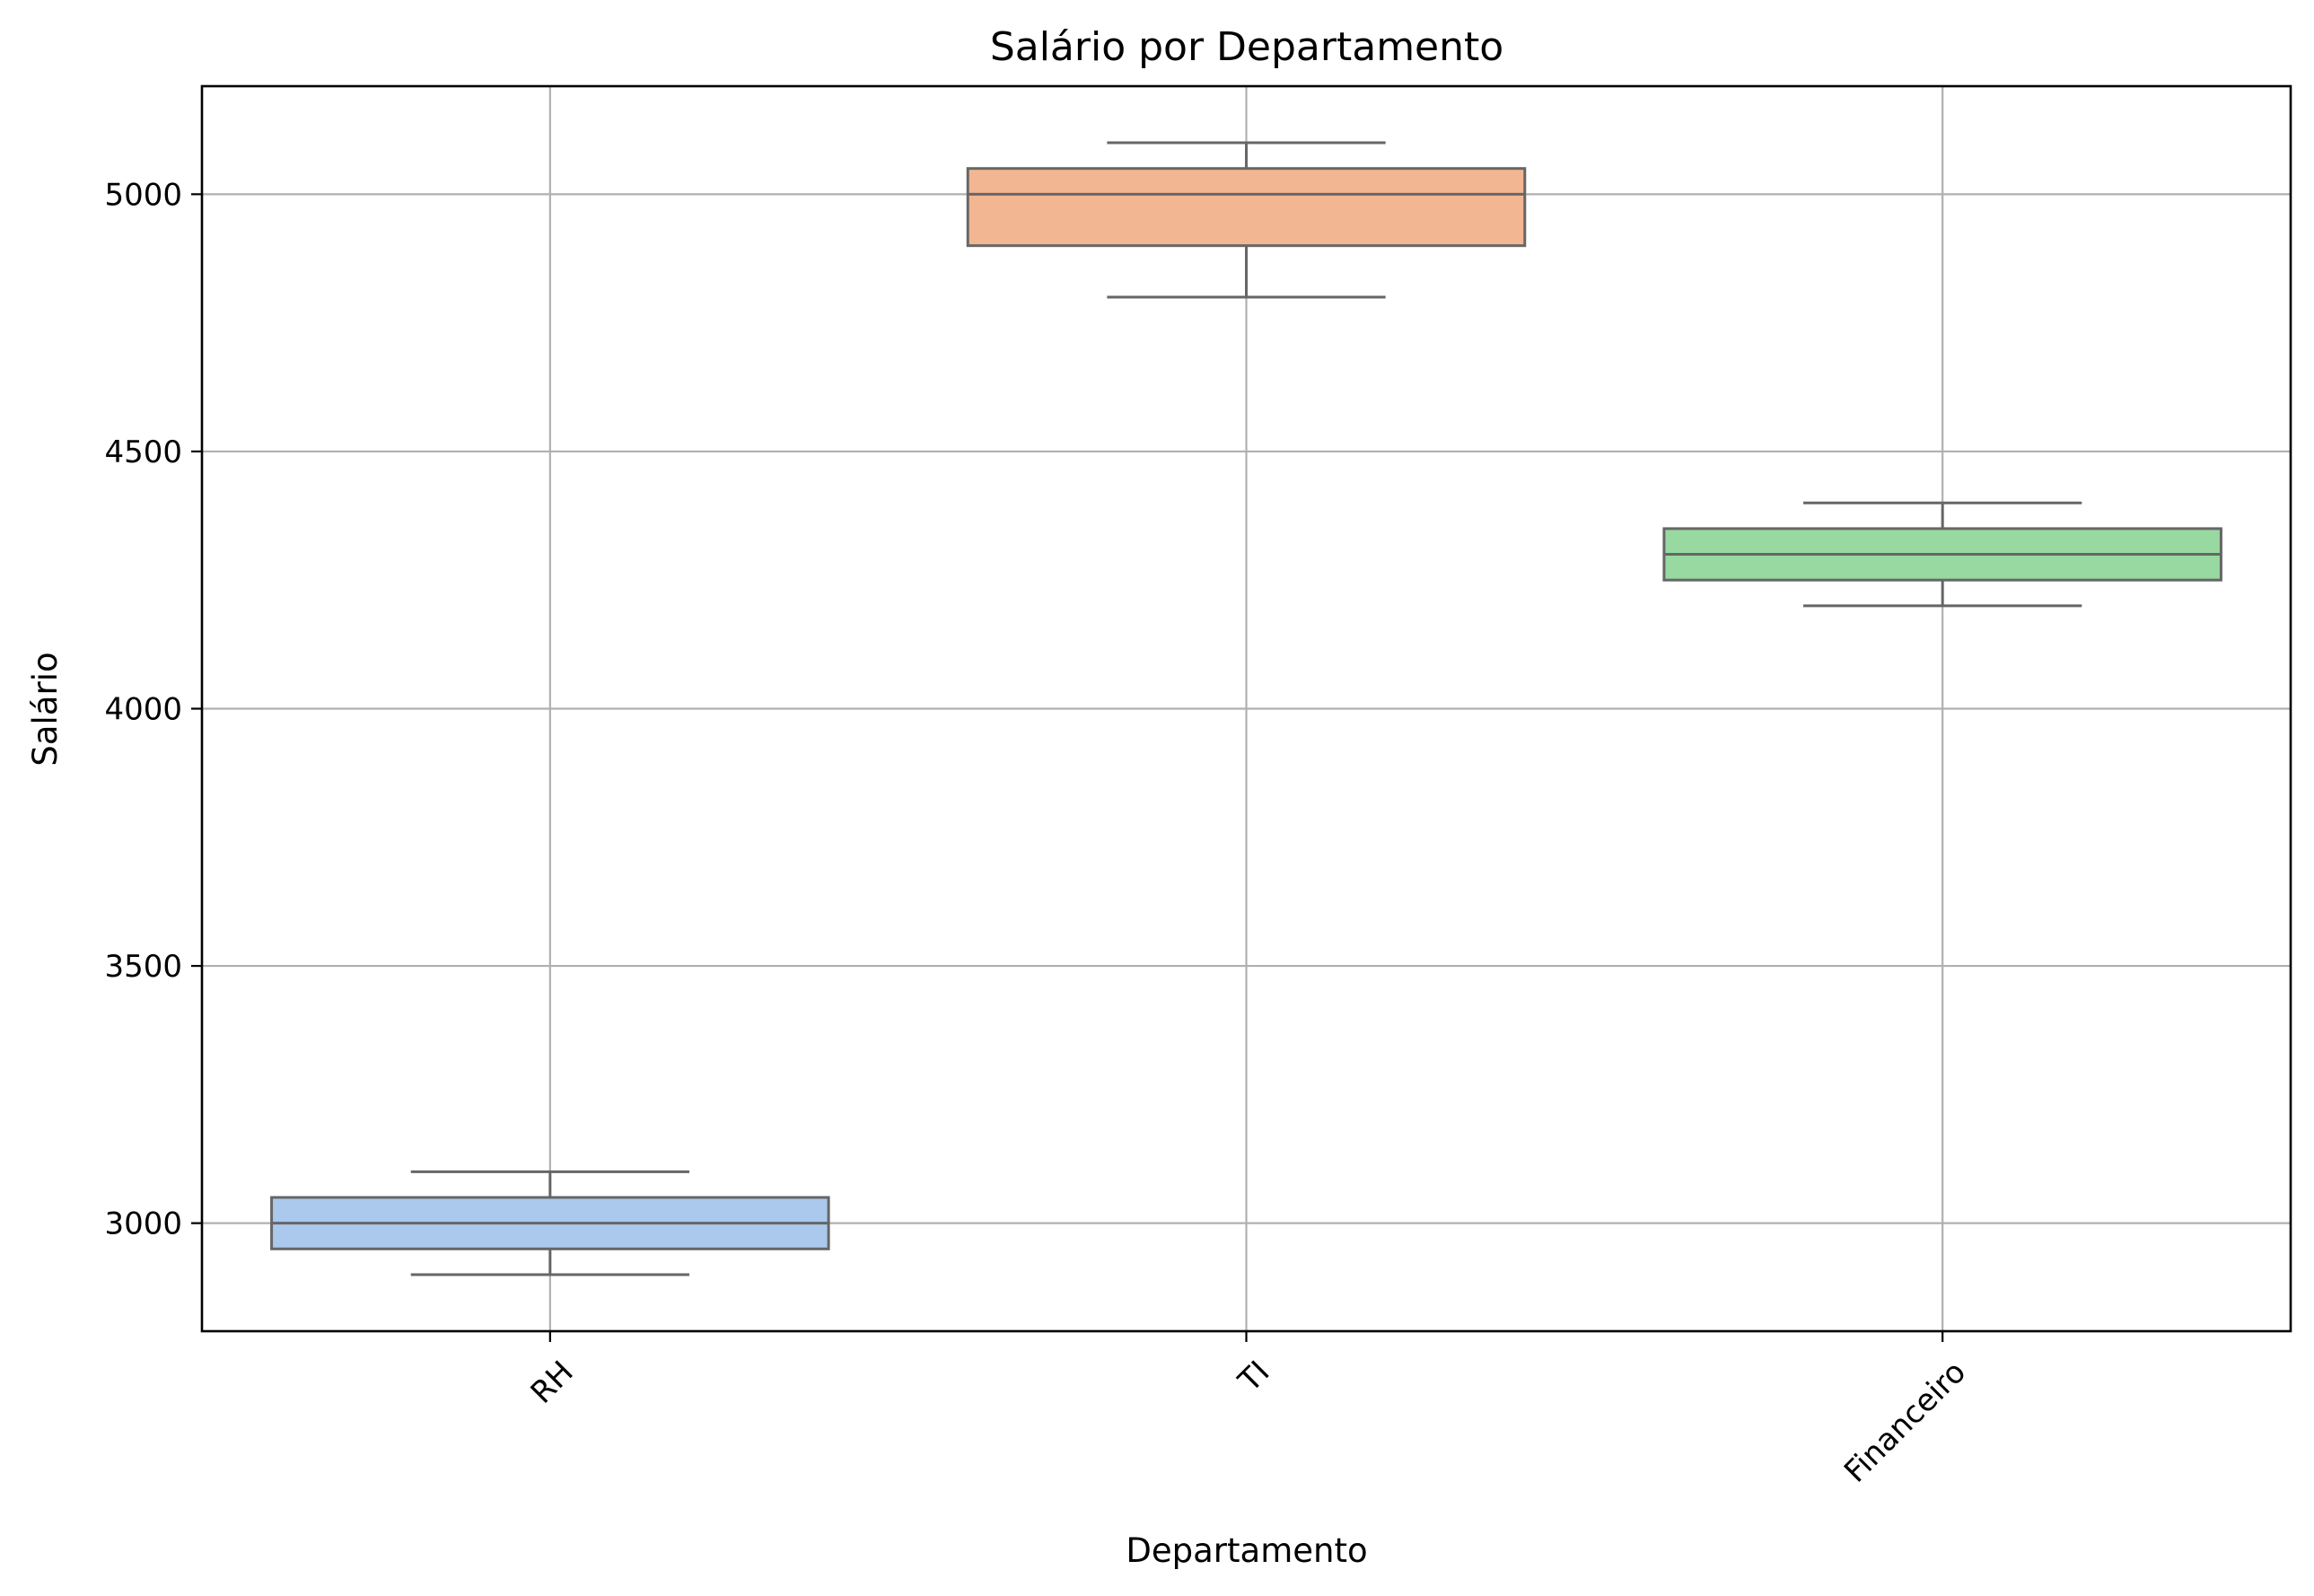 The width and height of the screenshot is (2314, 1596). I want to click on y-tick-label: 4000, so click(143, 710).